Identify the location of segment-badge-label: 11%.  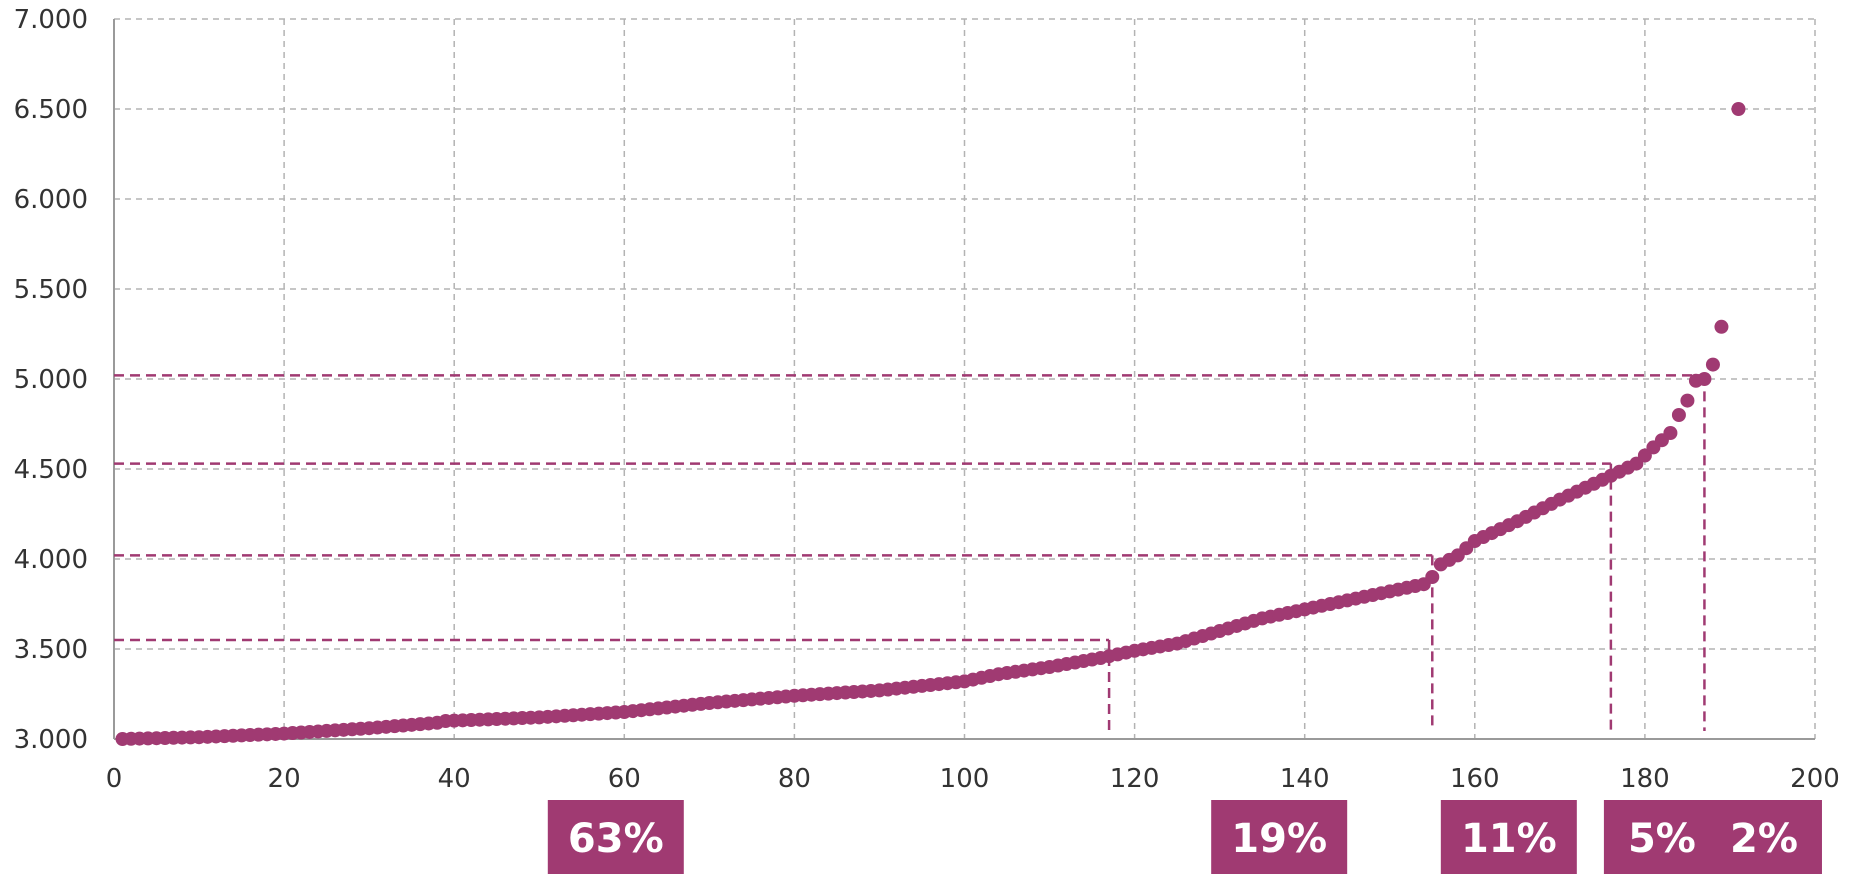
(1509, 839).